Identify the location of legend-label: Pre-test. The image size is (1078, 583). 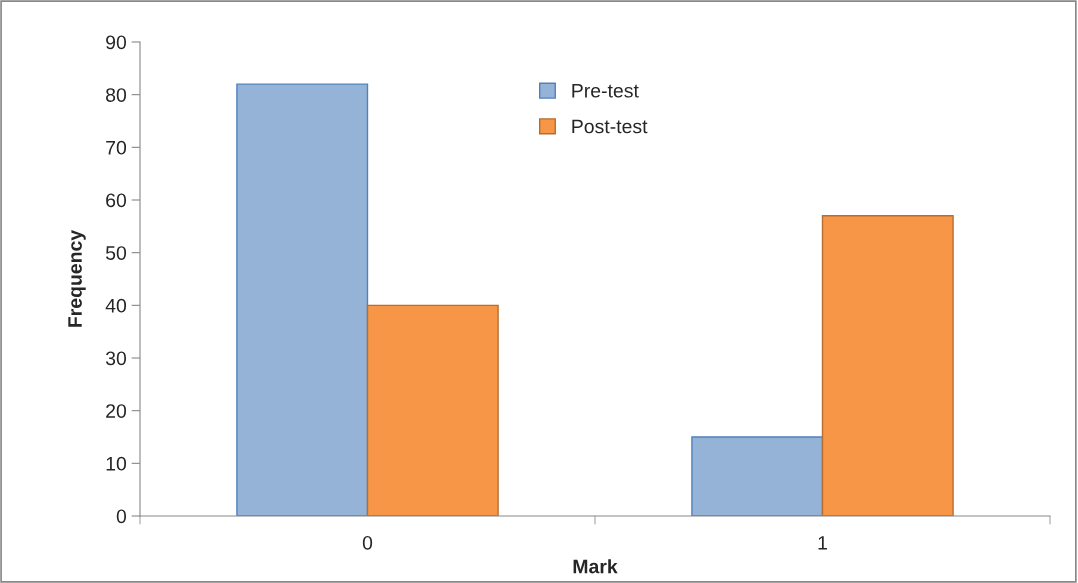
(605, 91).